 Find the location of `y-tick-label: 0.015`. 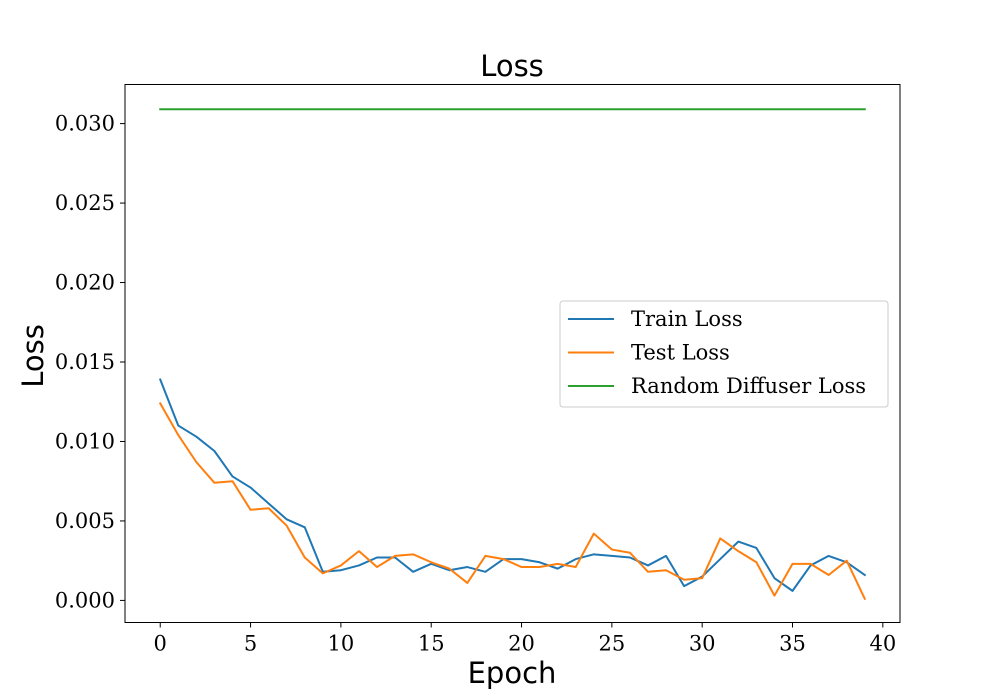

y-tick-label: 0.015 is located at coordinates (85, 362).